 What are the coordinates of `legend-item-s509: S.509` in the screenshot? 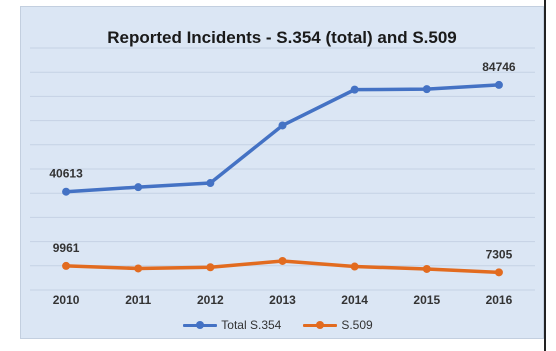 It's located at (338, 325).